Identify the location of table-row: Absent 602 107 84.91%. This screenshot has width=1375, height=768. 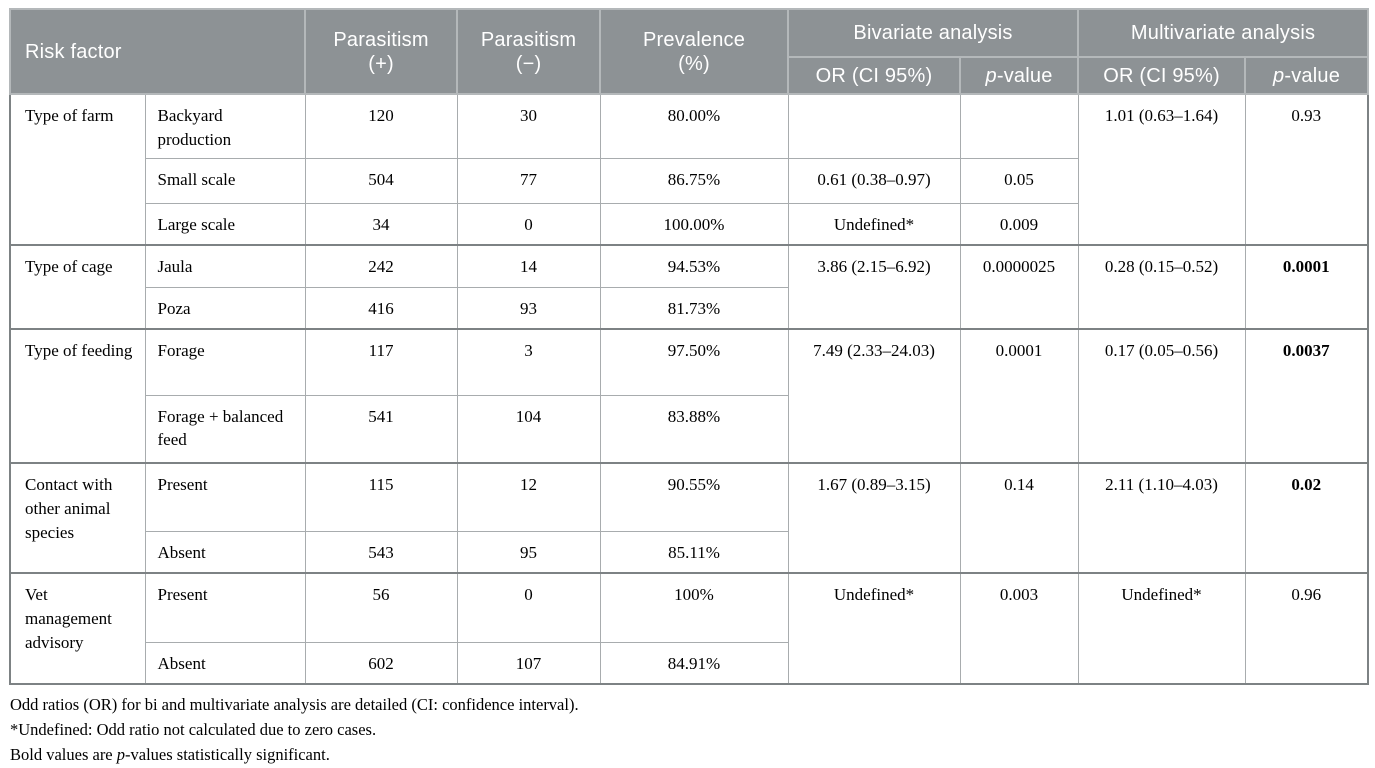
(689, 663).